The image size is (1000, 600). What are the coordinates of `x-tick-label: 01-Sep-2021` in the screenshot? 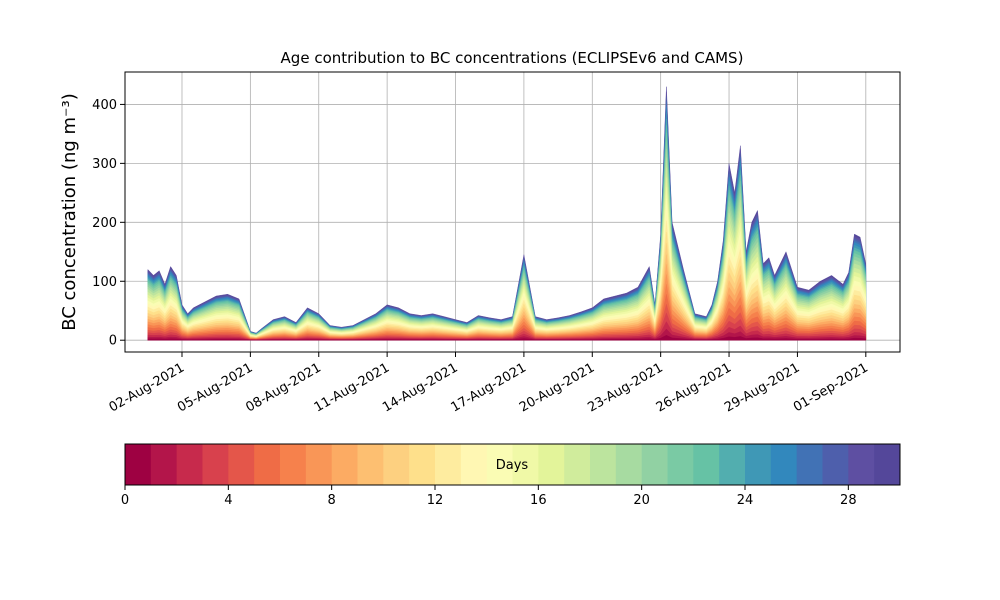 It's located at (831, 387).